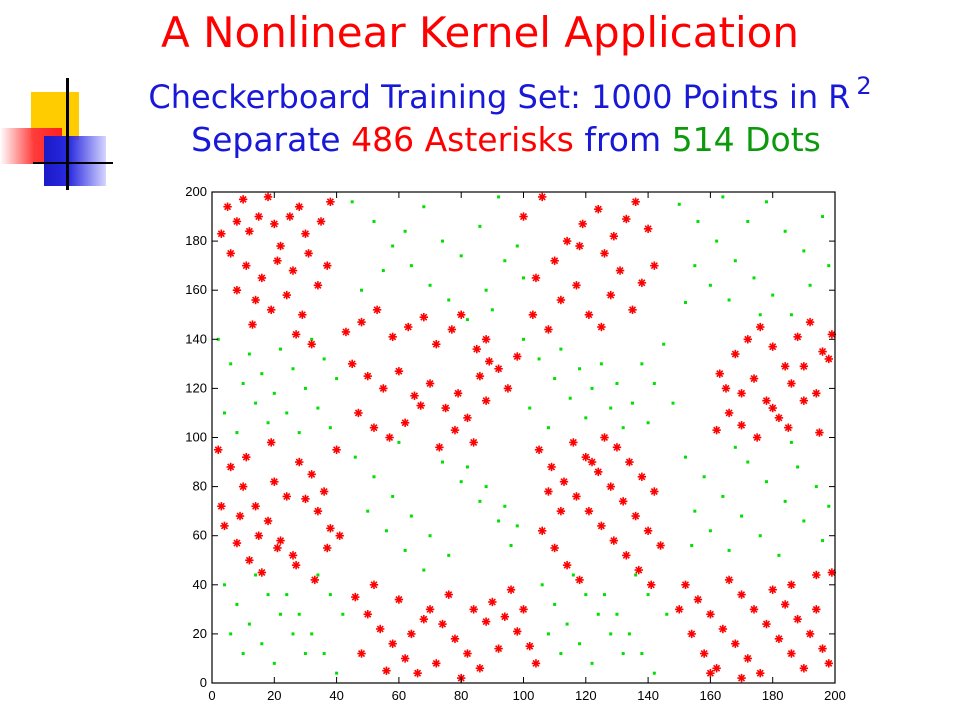 This screenshot has width=960, height=724. Describe the element at coordinates (499, 139) in the screenshot. I see `subtitle2-word-asterisks: Asterisks` at that location.